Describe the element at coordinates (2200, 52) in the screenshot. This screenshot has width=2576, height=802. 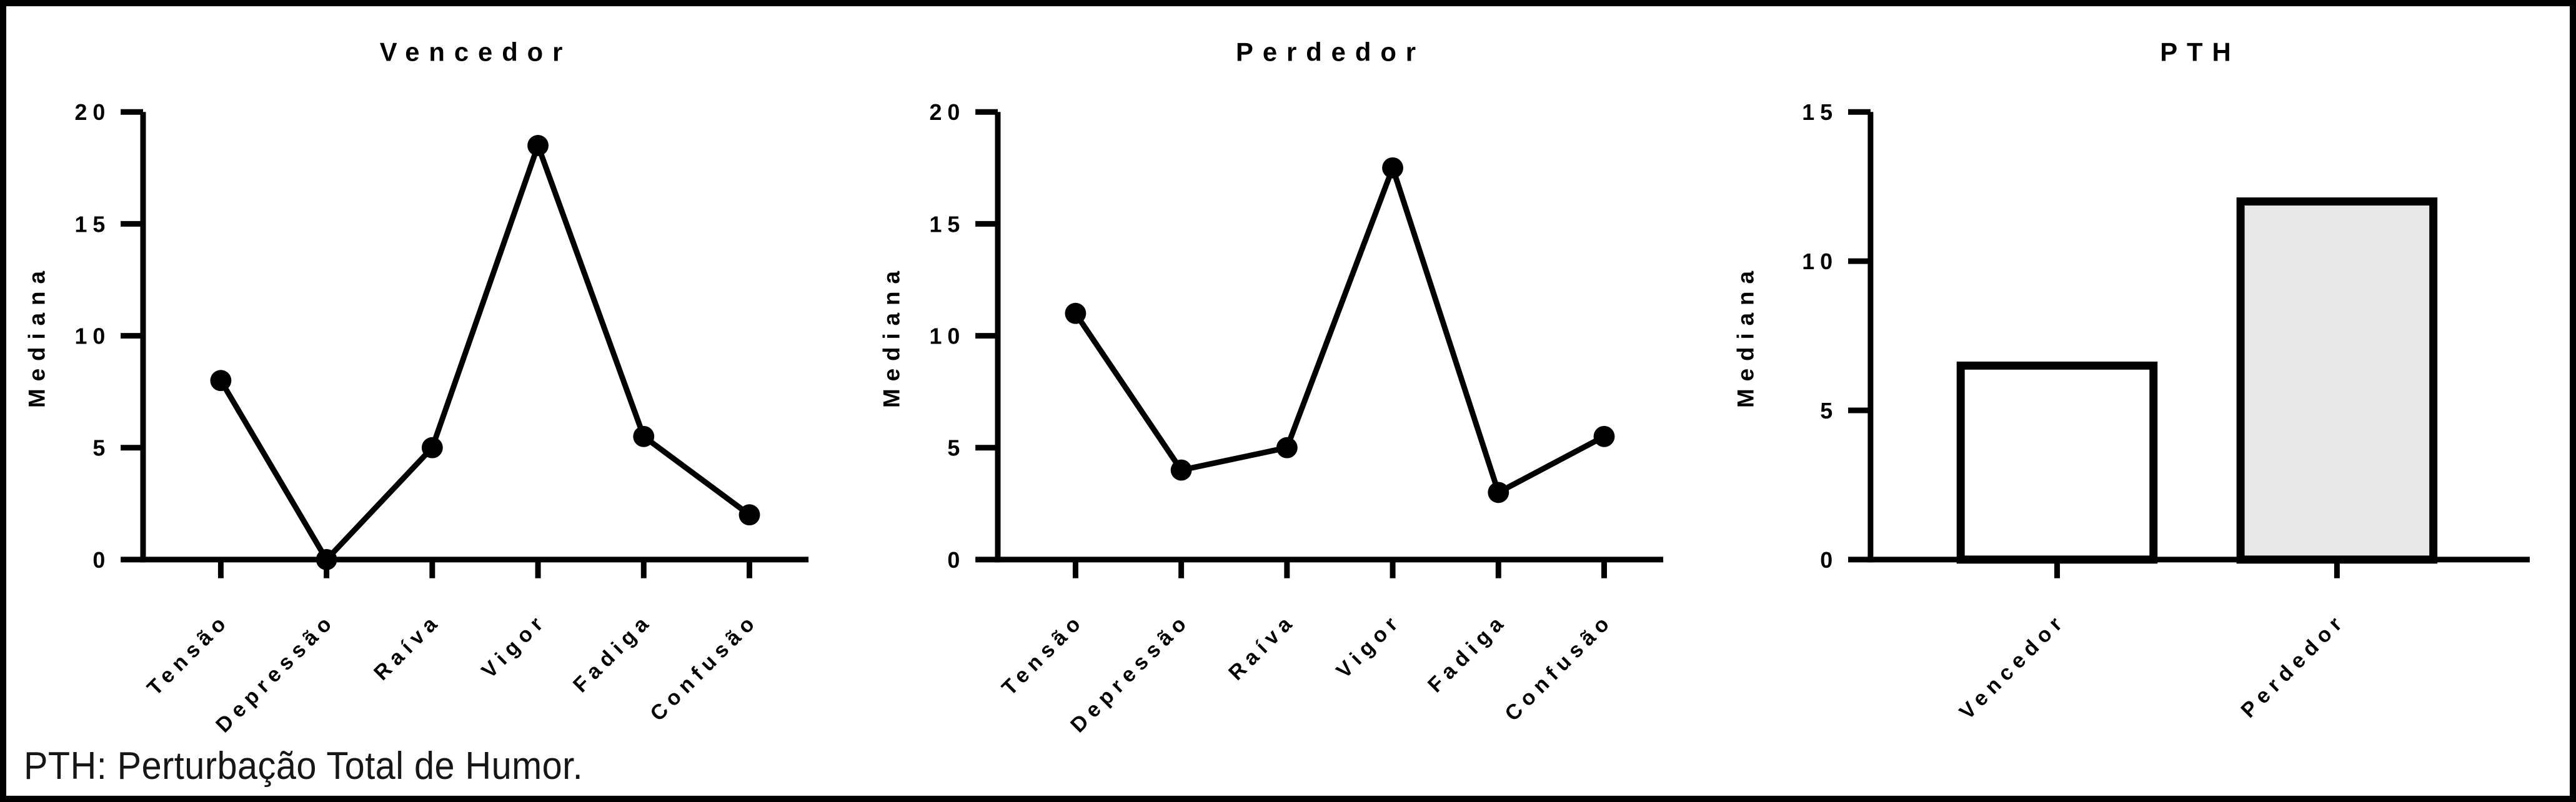
I see `chart-title-pth: PTH` at that location.